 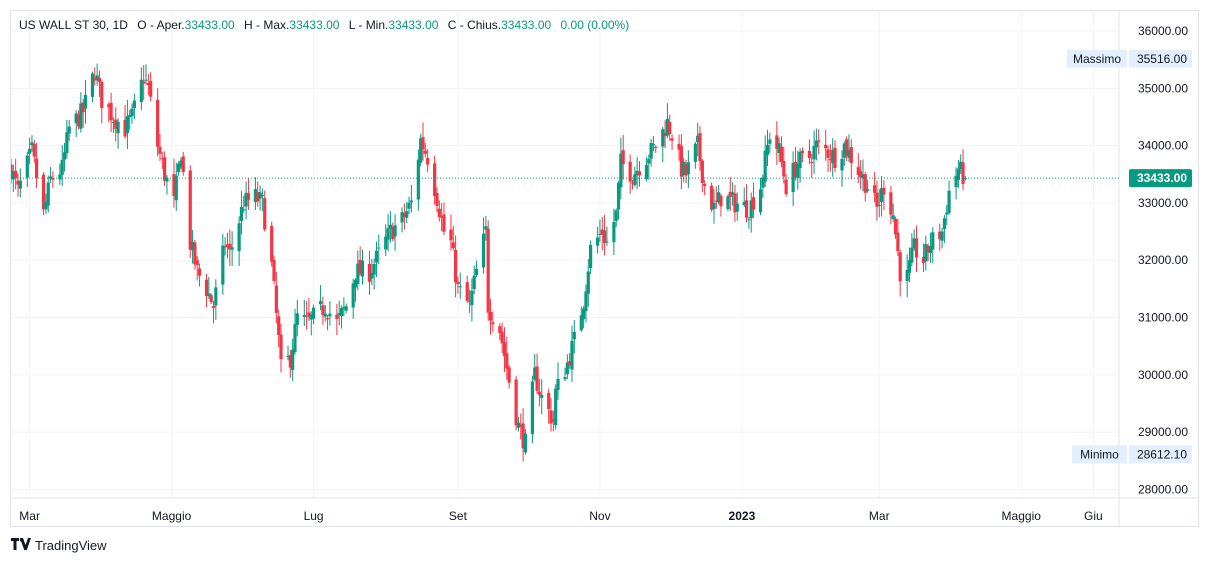 I want to click on y-tick-label: 30000.00, so click(x=1163, y=375).